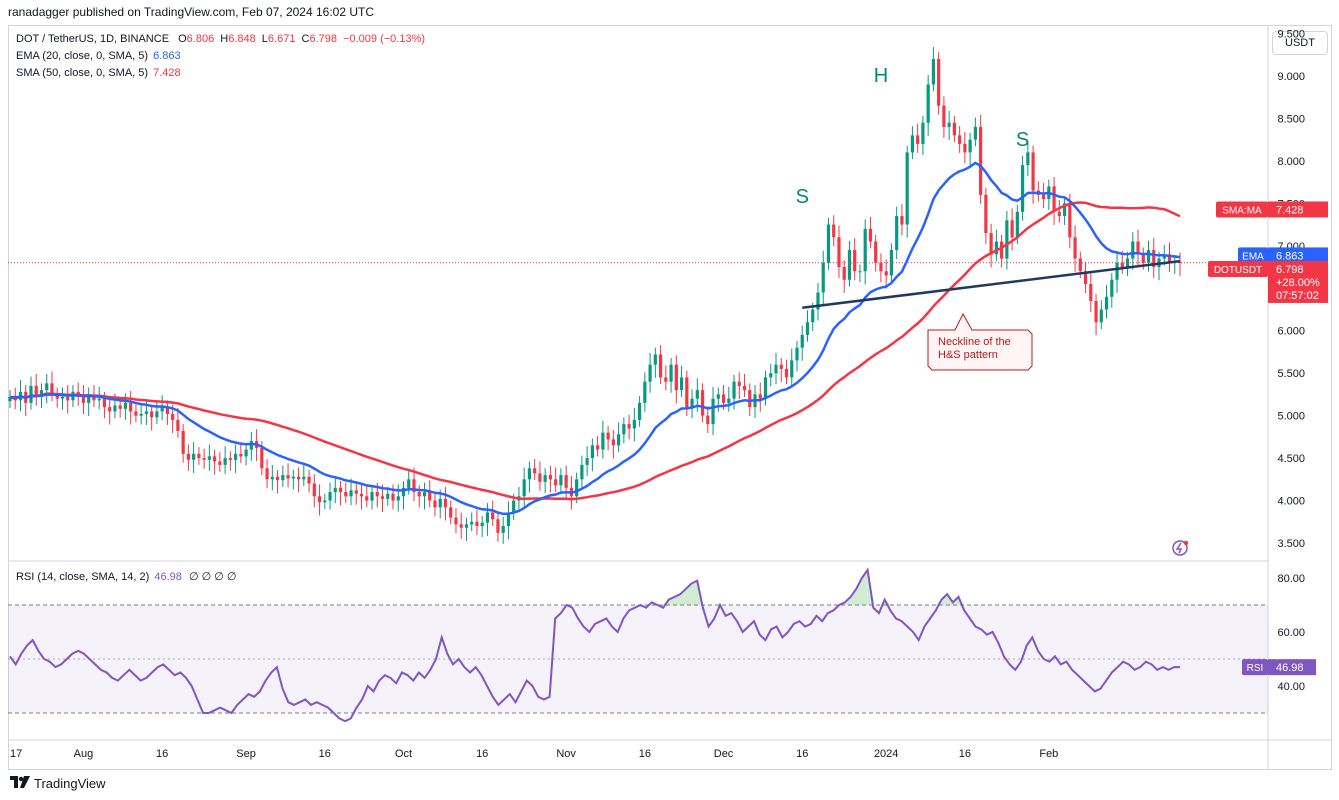 This screenshot has width=1339, height=800. I want to click on price-tick-label: 9.000, so click(1291, 77).